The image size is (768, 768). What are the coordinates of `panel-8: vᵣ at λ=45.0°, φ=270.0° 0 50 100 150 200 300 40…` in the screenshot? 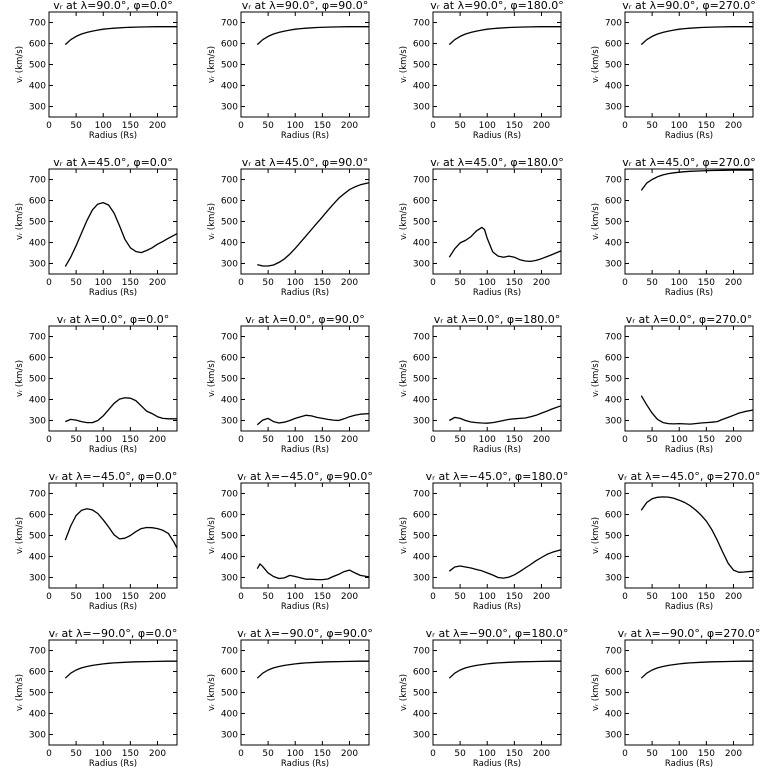 It's located at (673, 227).